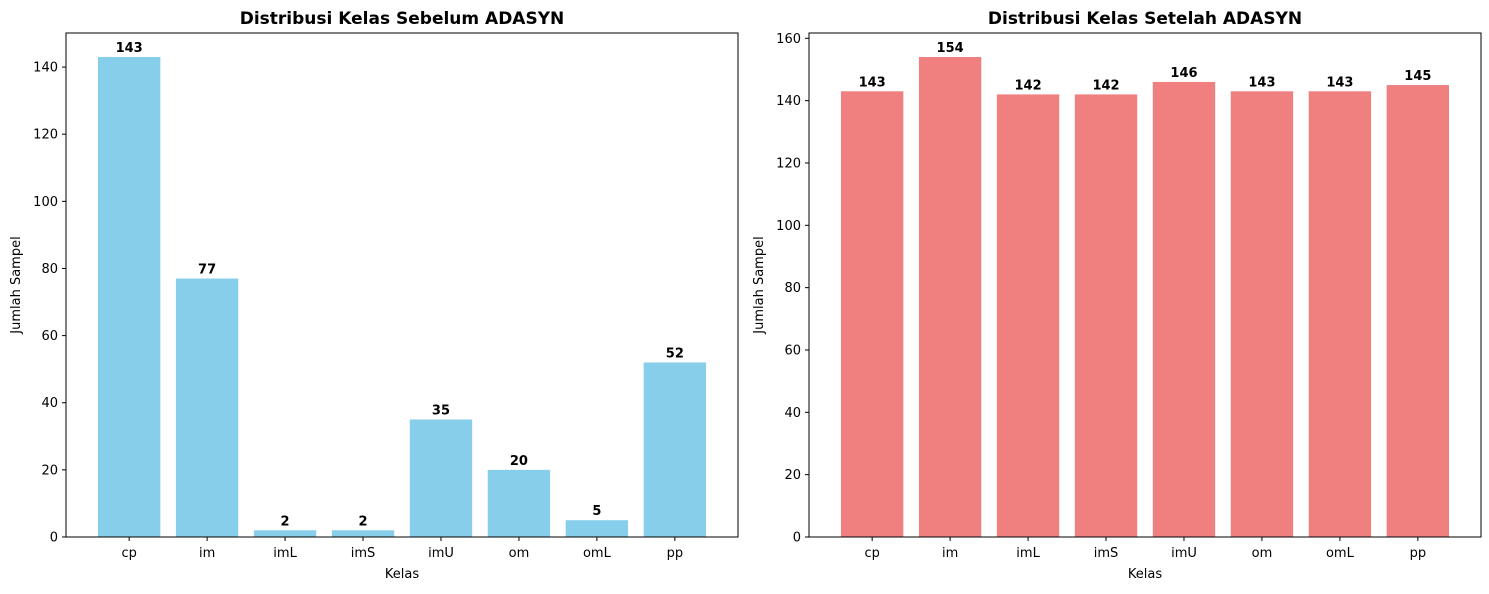 This screenshot has height=594, width=1489. I want to click on data-label: 35, so click(441, 411).